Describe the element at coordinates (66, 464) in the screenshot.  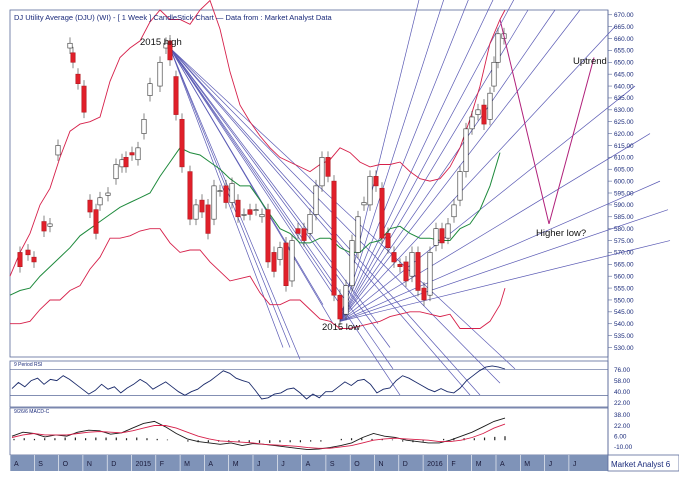
I see `time-tick-label: O` at that location.